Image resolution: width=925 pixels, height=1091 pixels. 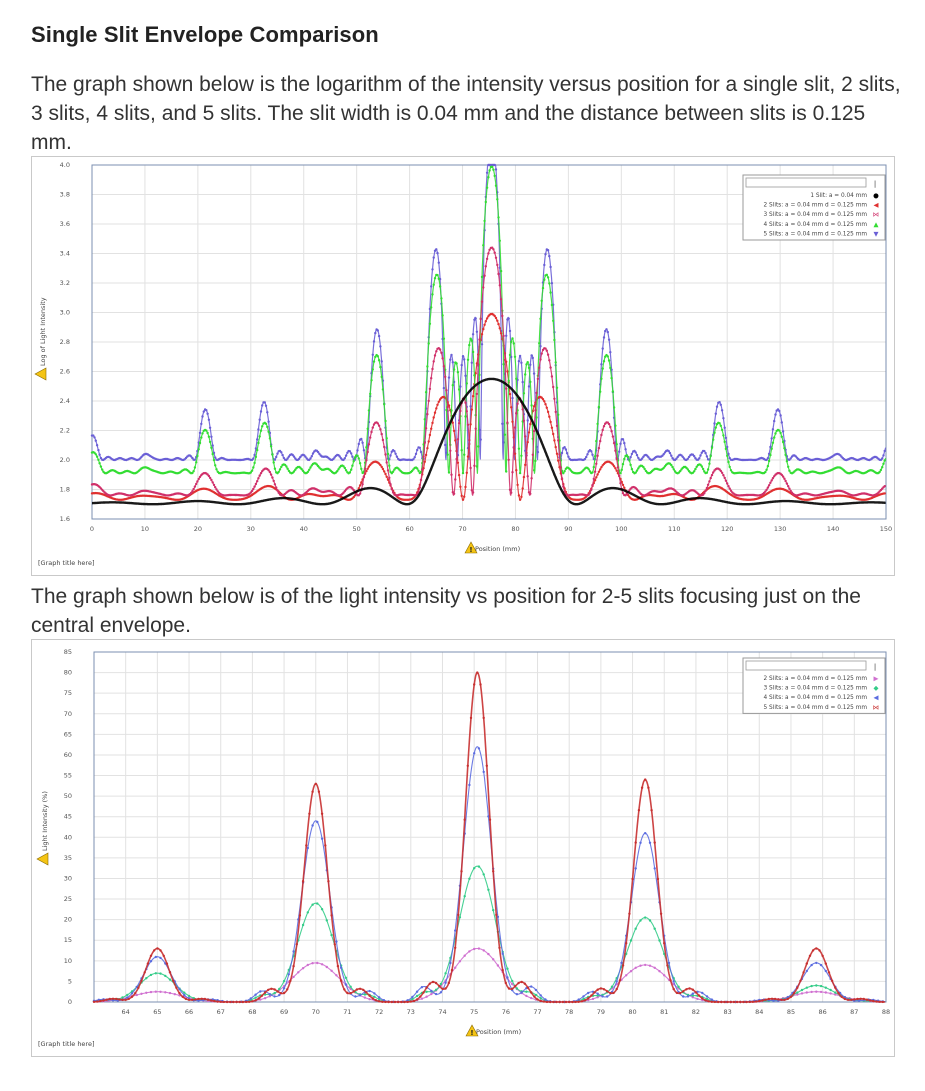 I want to click on c1-graph-title: [Graph title here], so click(x=66, y=563).